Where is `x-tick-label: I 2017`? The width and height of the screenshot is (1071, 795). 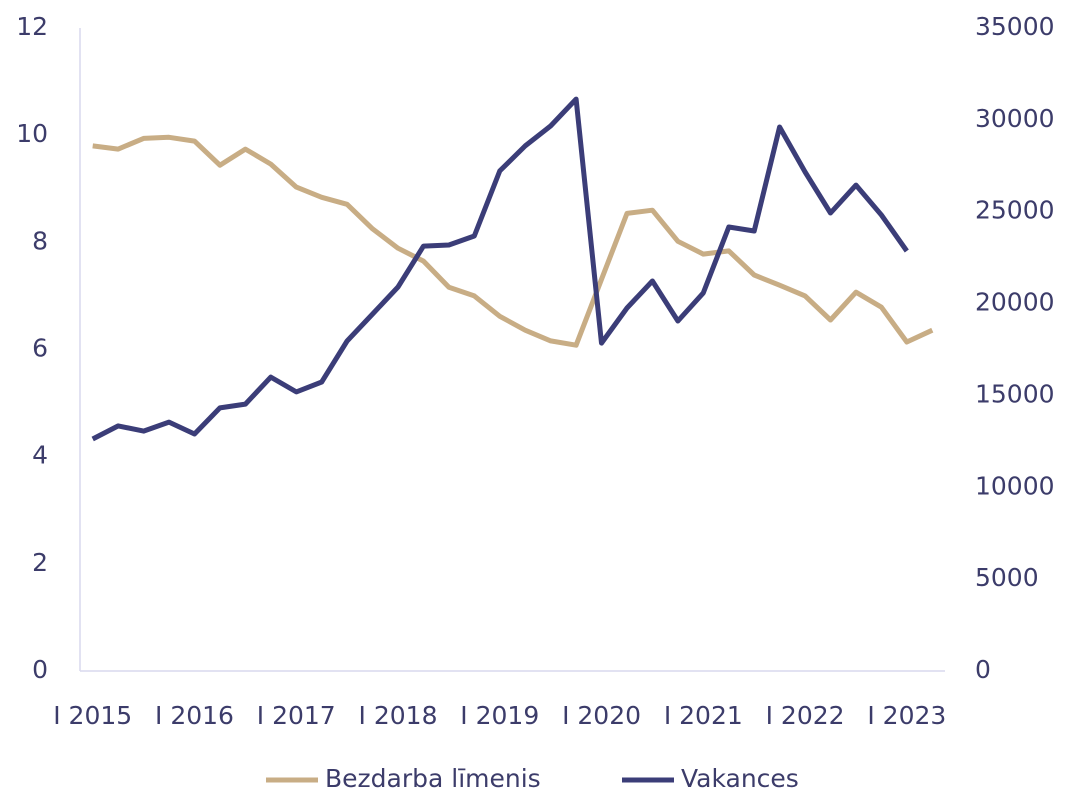 x-tick-label: I 2017 is located at coordinates (296, 715).